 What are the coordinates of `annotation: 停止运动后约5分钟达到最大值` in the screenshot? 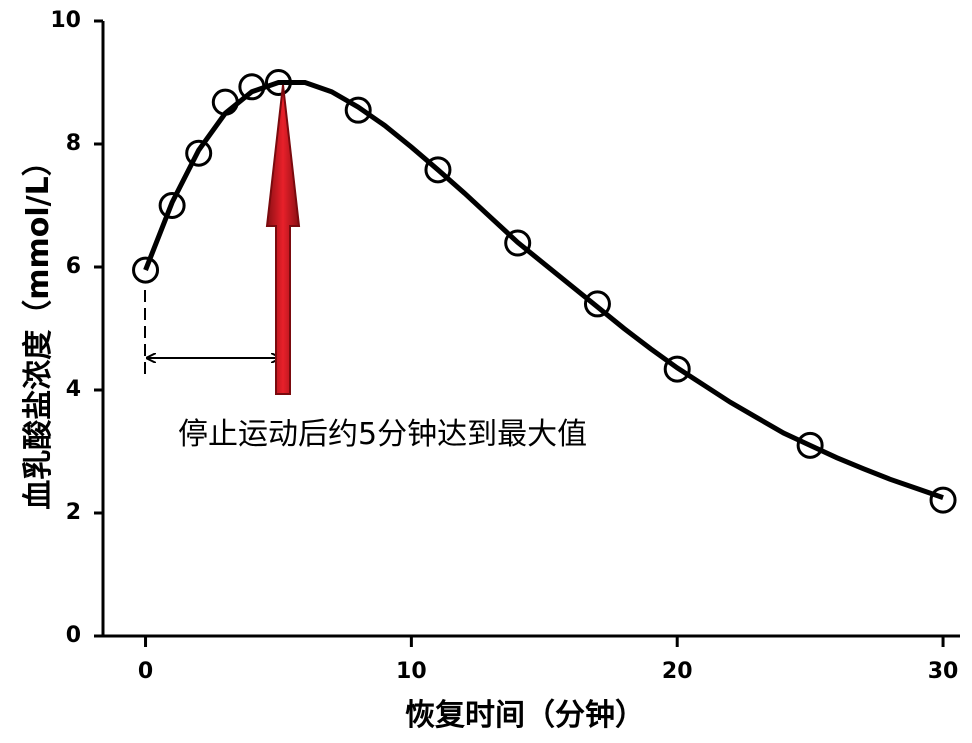 It's located at (382, 434).